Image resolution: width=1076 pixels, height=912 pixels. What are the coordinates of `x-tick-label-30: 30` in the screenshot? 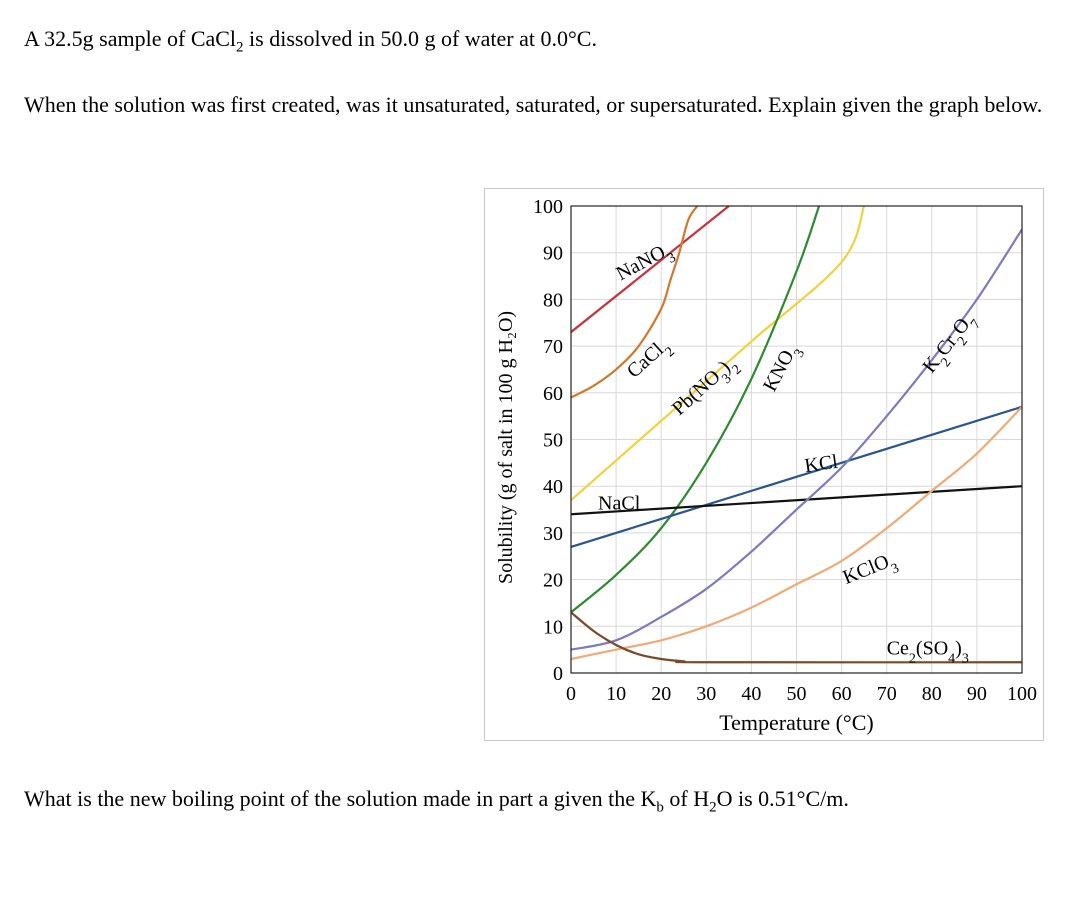 It's located at (706, 694).